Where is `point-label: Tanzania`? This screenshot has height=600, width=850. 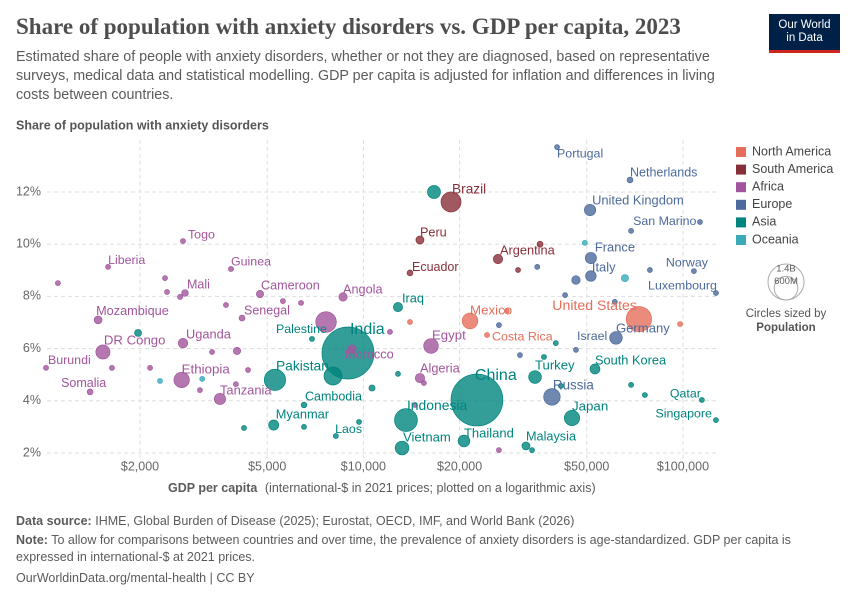 point-label: Tanzania is located at coordinates (246, 389).